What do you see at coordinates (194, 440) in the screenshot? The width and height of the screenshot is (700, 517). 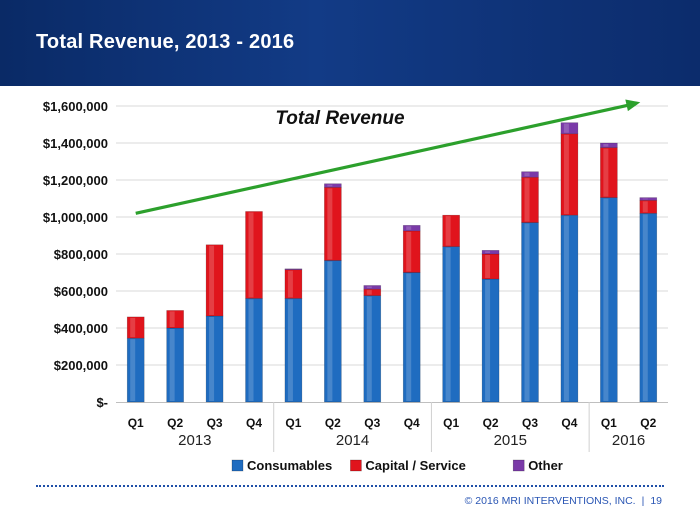 I see `year-group-label: 2013` at bounding box center [194, 440].